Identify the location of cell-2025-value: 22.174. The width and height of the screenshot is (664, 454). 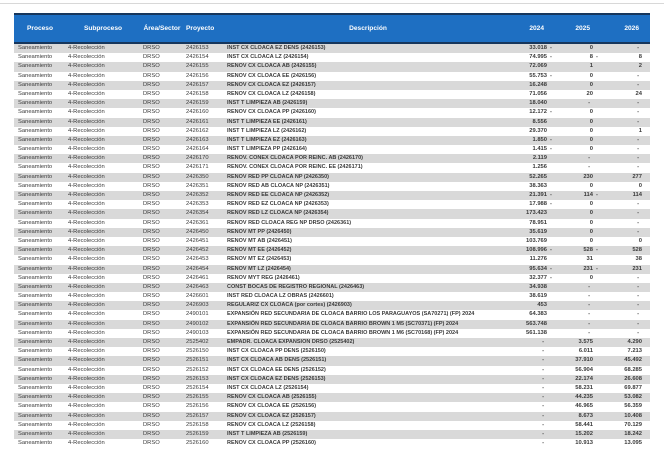
(584, 378).